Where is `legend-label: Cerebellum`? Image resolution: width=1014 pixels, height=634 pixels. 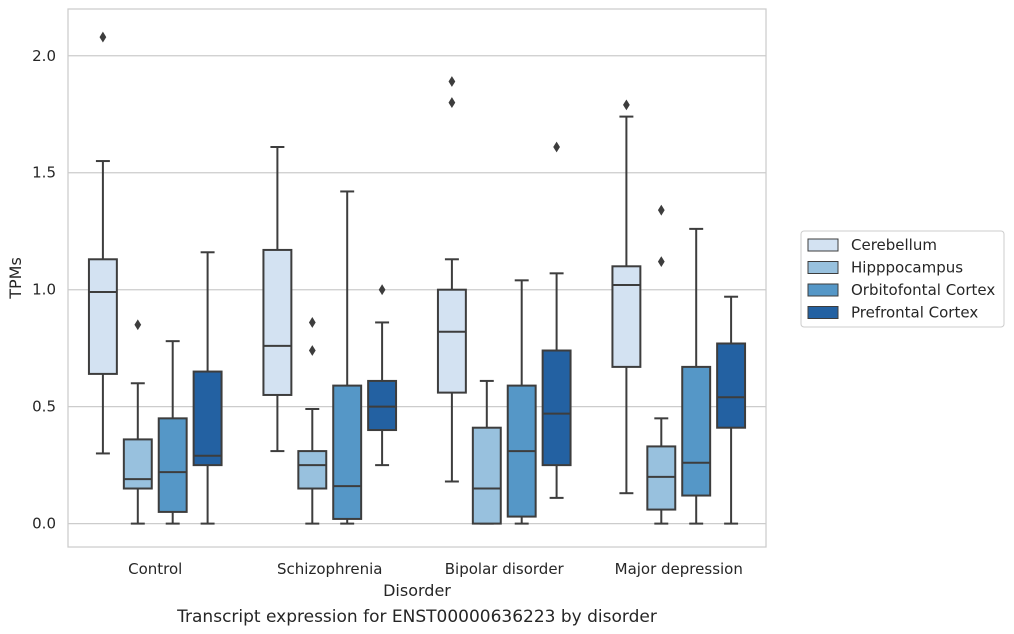 legend-label: Cerebellum is located at coordinates (894, 245).